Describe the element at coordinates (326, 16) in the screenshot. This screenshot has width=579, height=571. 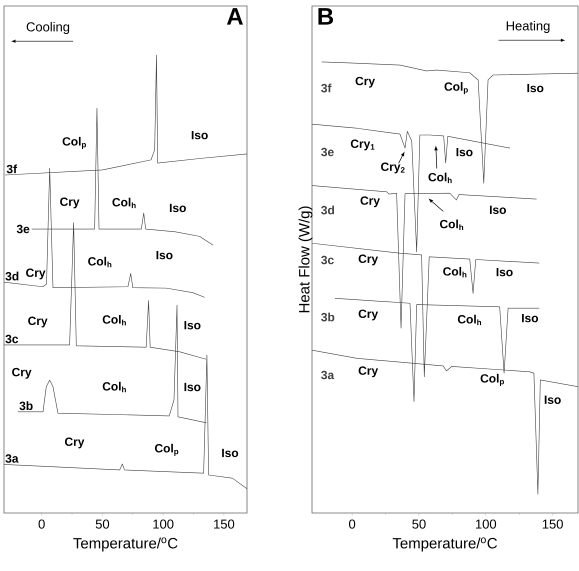
I see `chart-title: B` at that location.